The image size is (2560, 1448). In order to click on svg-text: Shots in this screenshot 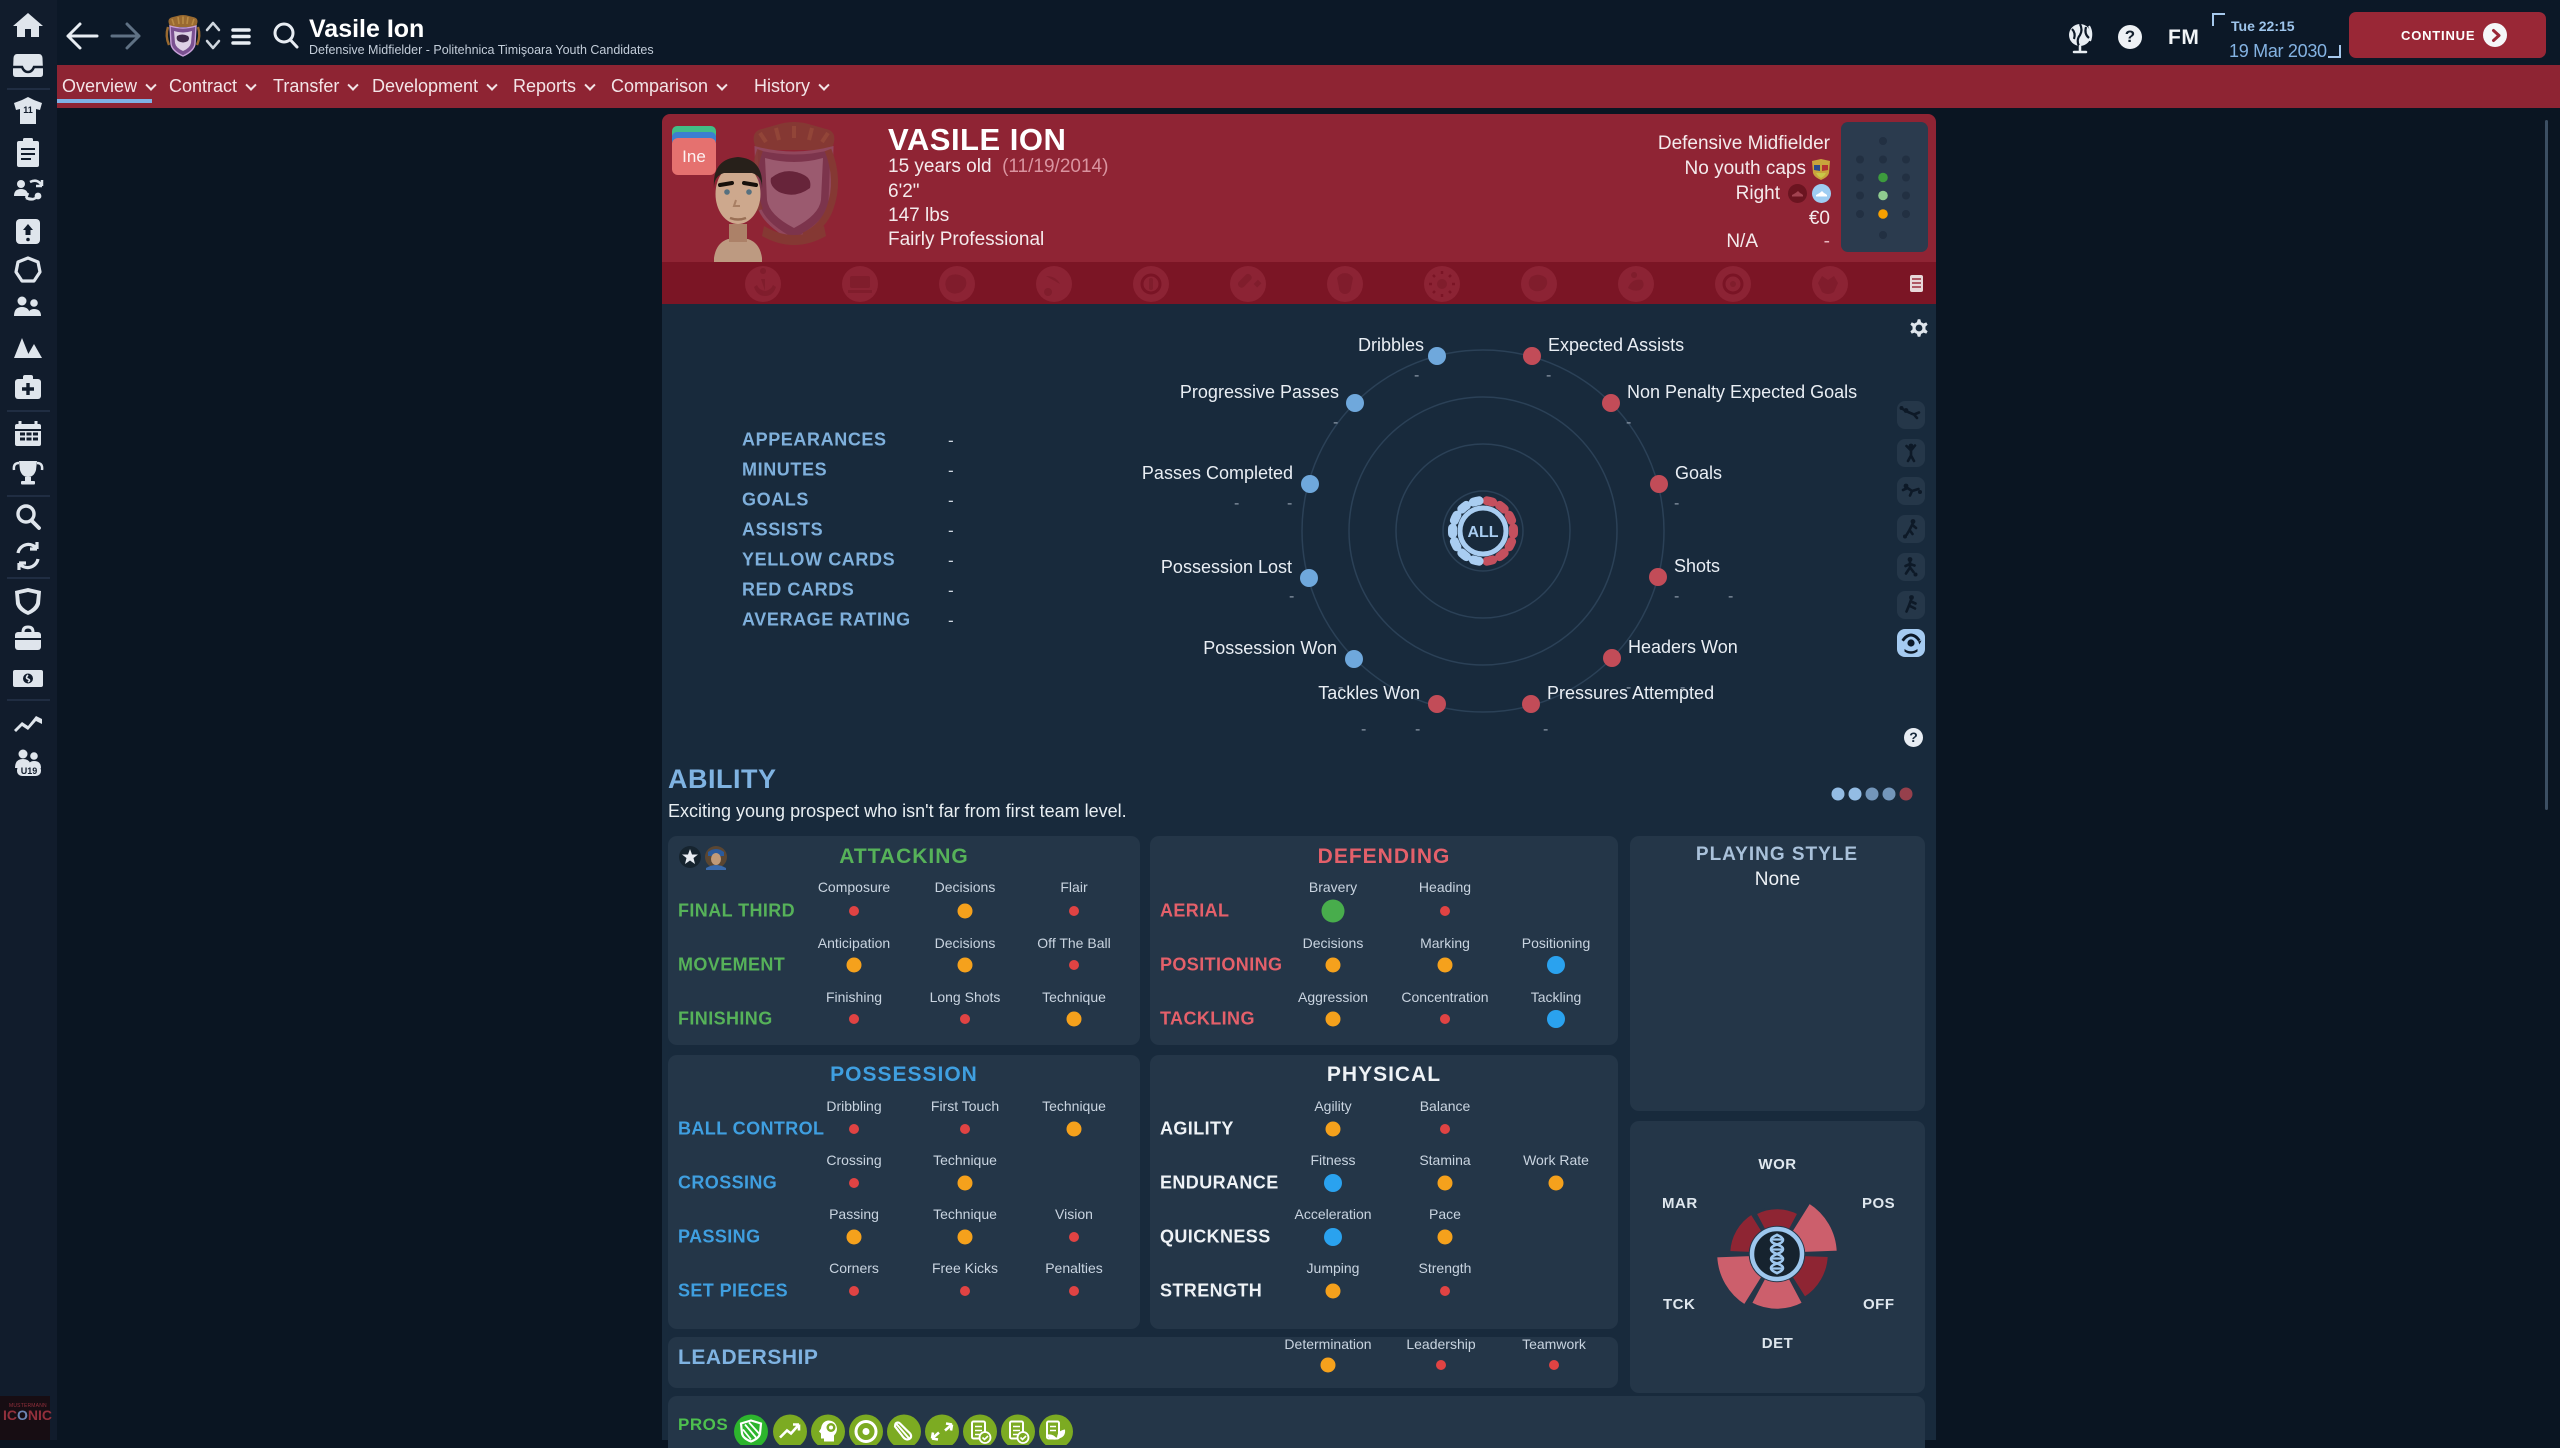, I will do `click(1697, 566)`.